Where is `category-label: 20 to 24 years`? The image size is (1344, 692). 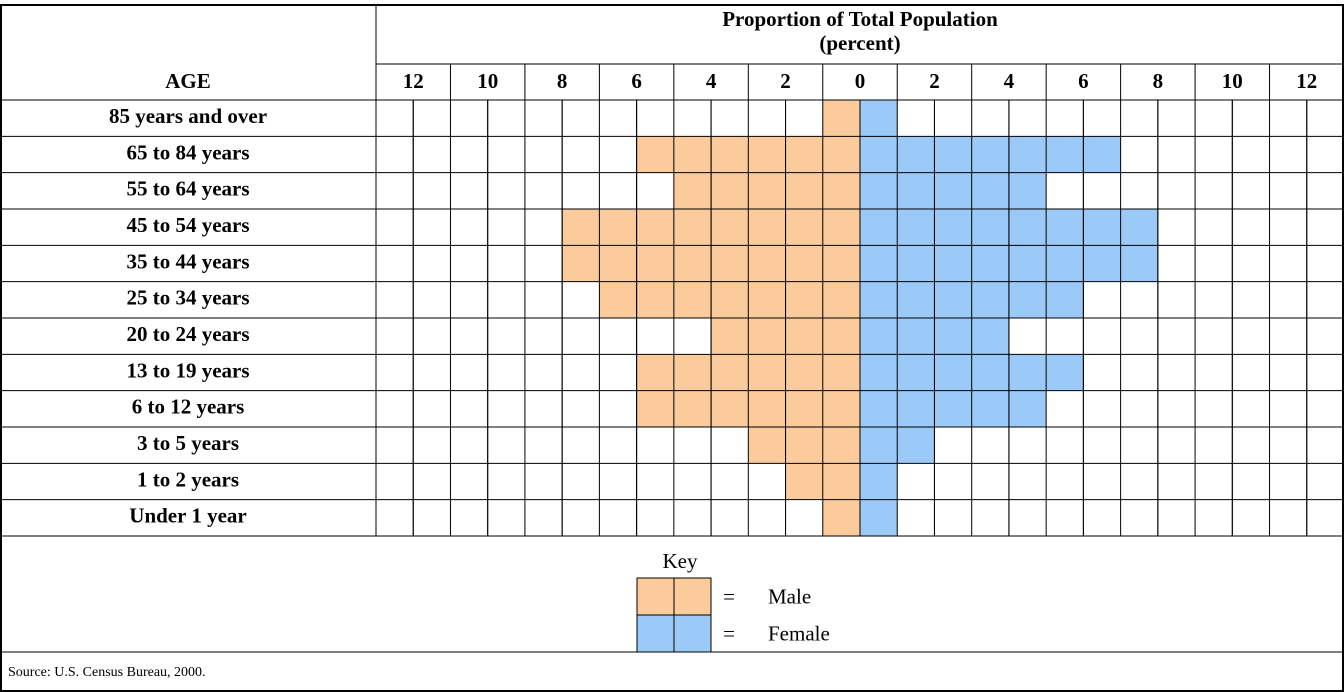 category-label: 20 to 24 years is located at coordinates (187, 334).